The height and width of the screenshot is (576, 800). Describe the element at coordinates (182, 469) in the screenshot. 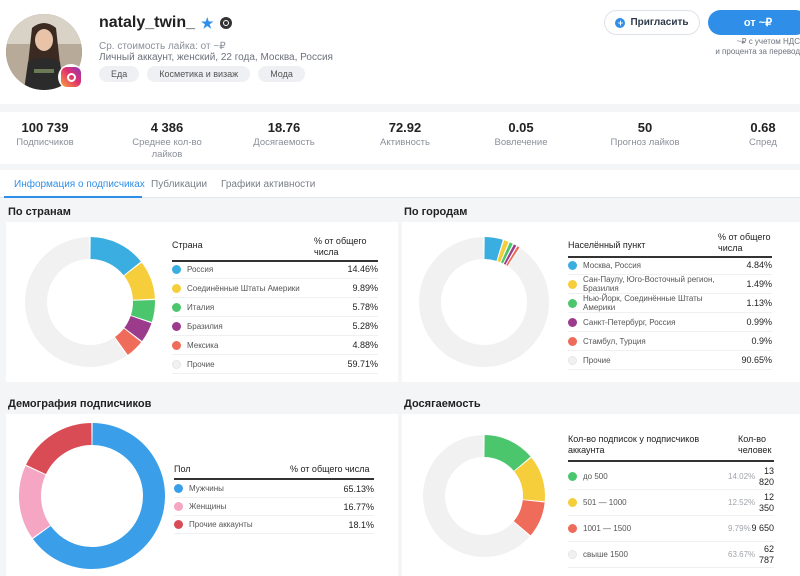

I see `col-header-gender: Пол` at that location.